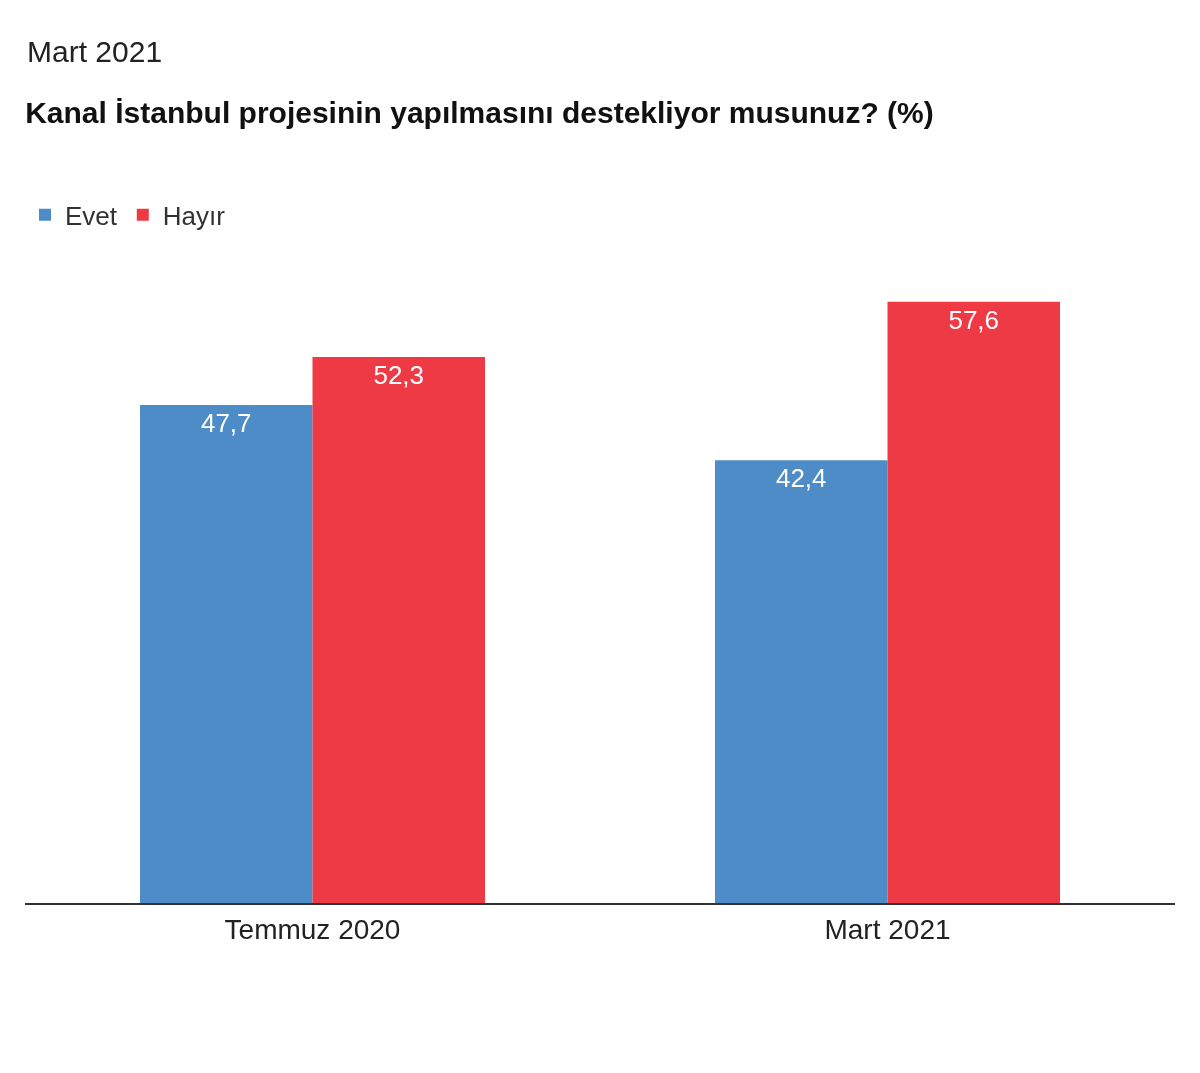 The width and height of the screenshot is (1200, 1073). I want to click on data-label: 57,6, so click(974, 319).